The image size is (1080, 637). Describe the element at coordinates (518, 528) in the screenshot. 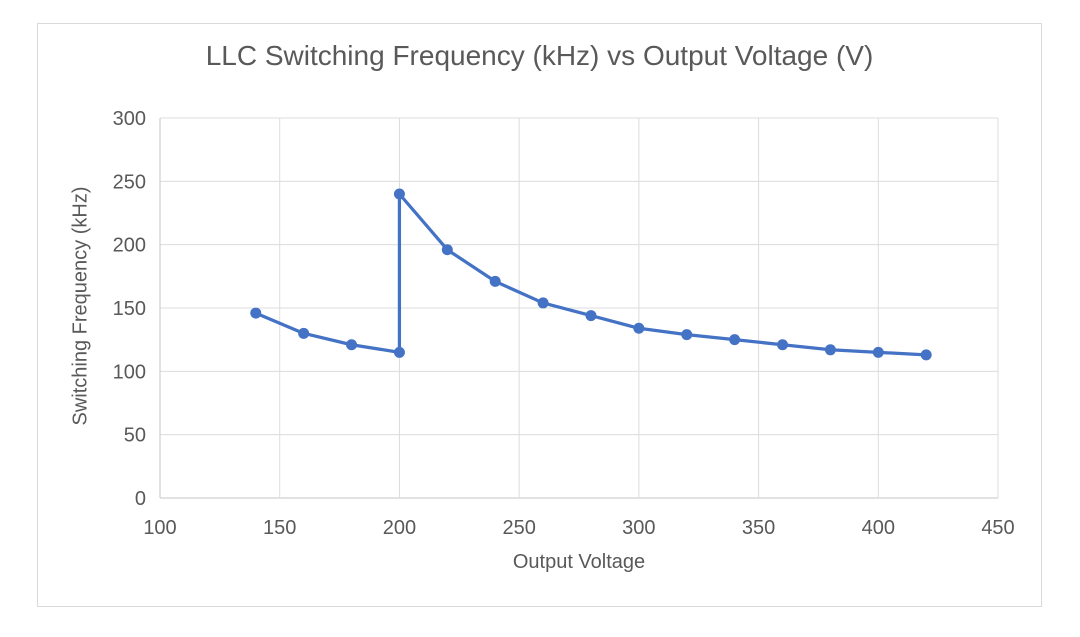

I see `x-tick-label: 250` at that location.